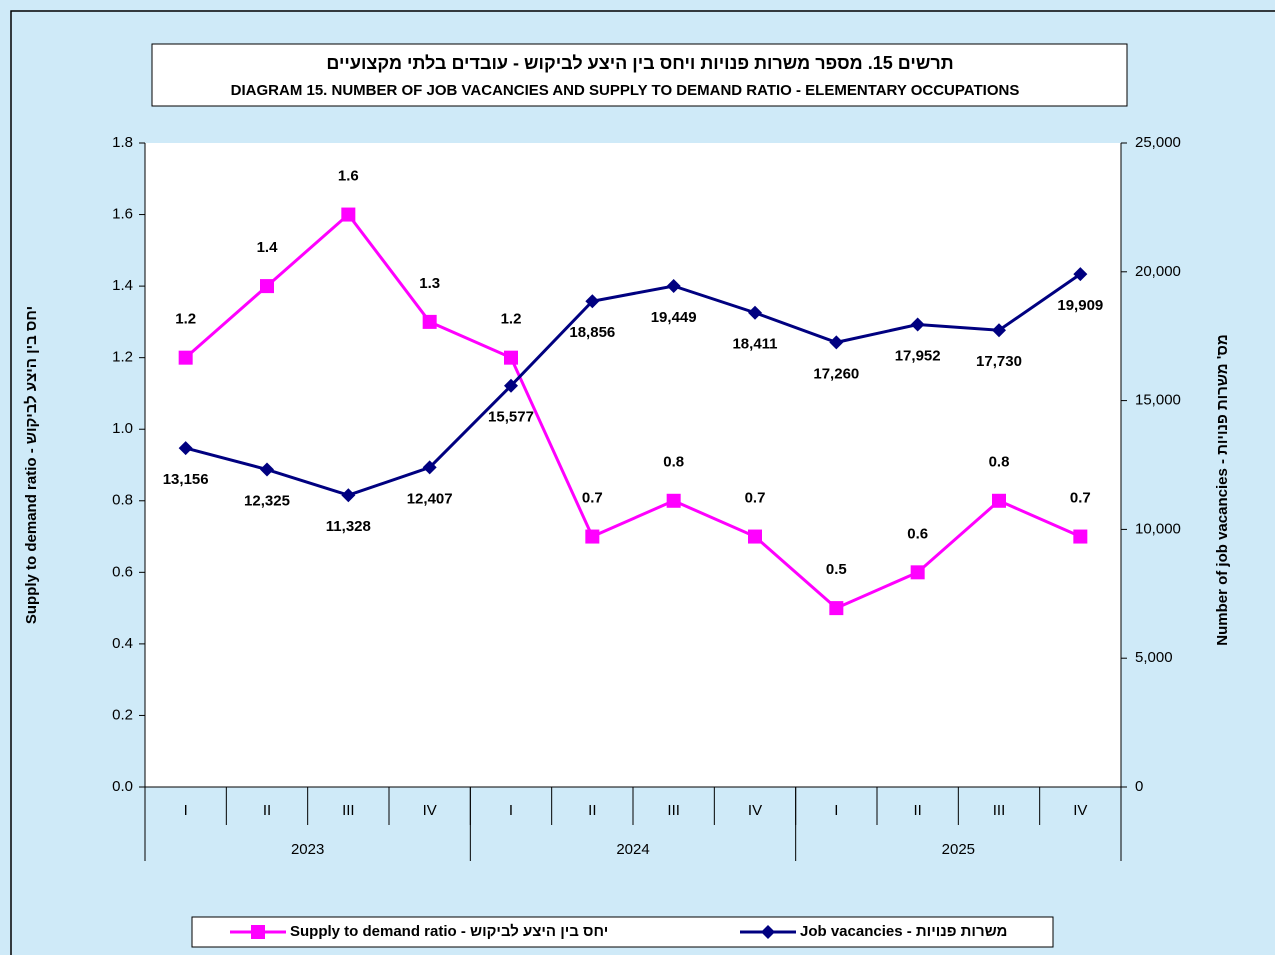  What do you see at coordinates (122, 285) in the screenshot?
I see `y-tick-label: 1.4` at bounding box center [122, 285].